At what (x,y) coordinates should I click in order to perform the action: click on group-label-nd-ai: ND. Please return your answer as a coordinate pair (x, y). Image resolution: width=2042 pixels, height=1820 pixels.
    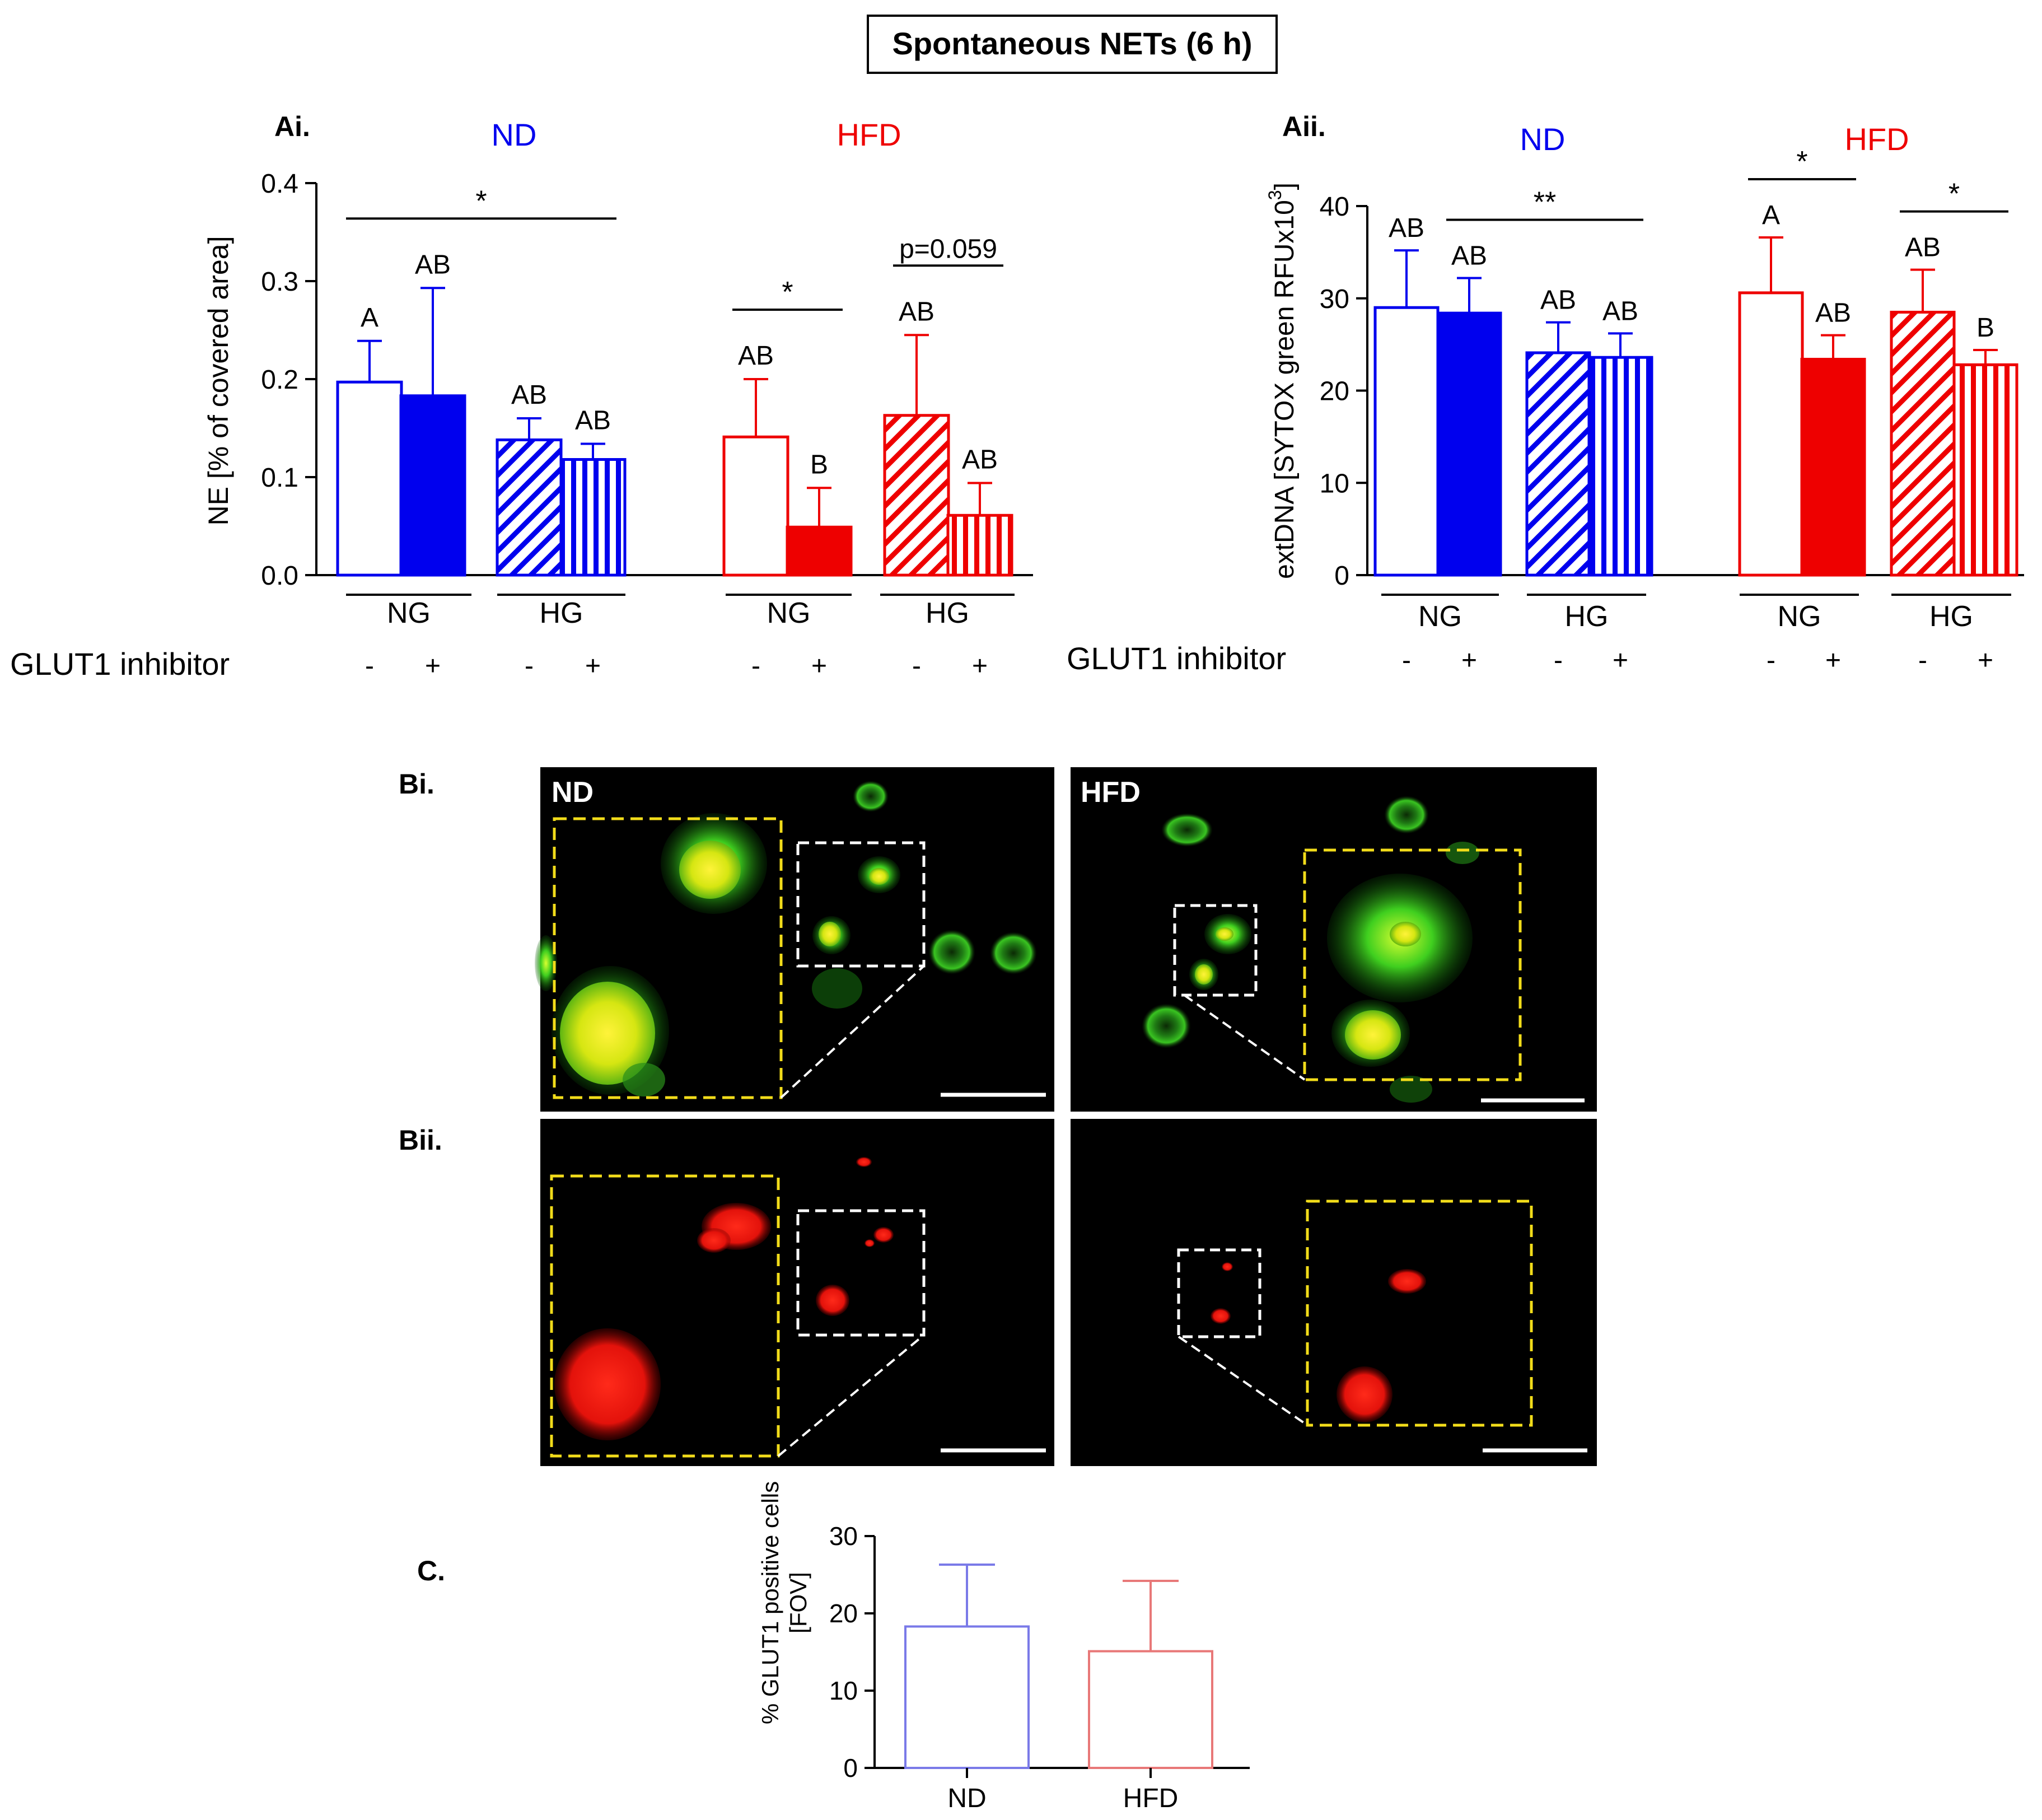
    Looking at the image, I should click on (514, 135).